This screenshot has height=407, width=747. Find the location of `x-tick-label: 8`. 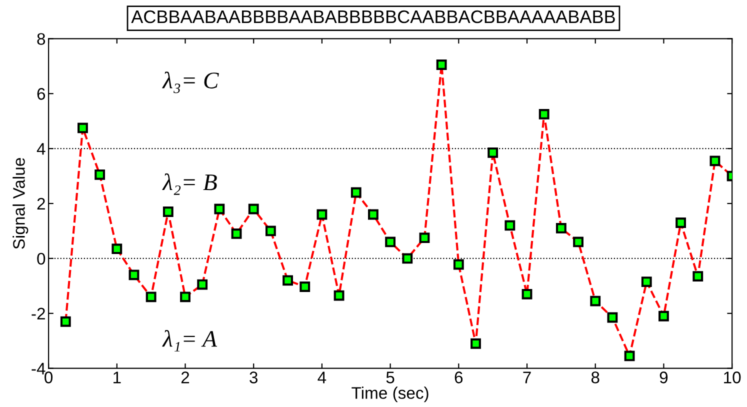

x-tick-label: 8 is located at coordinates (595, 378).